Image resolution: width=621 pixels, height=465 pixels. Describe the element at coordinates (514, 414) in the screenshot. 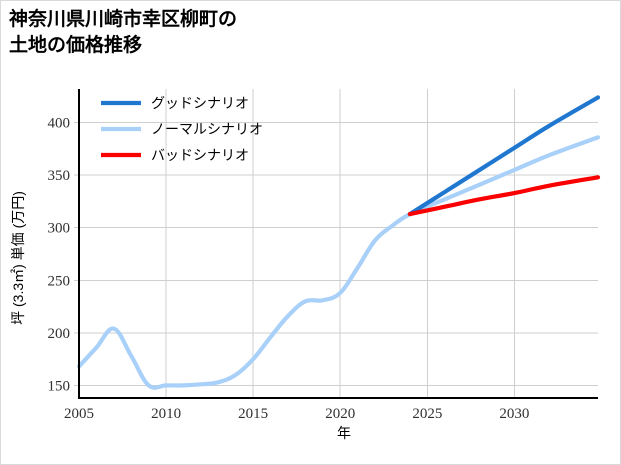

I see `x-axis-tick-label: 2030` at that location.